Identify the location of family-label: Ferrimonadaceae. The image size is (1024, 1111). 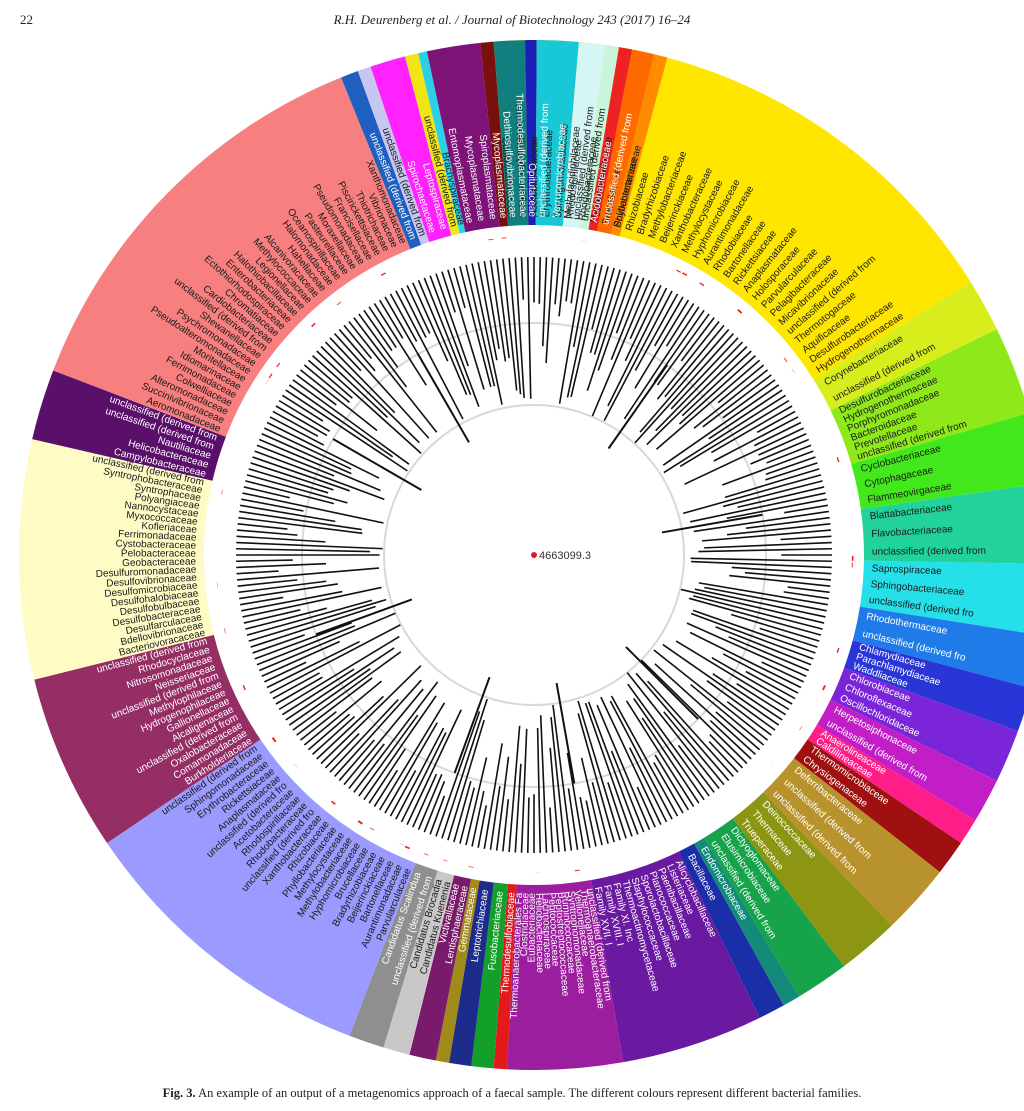
(157, 536).